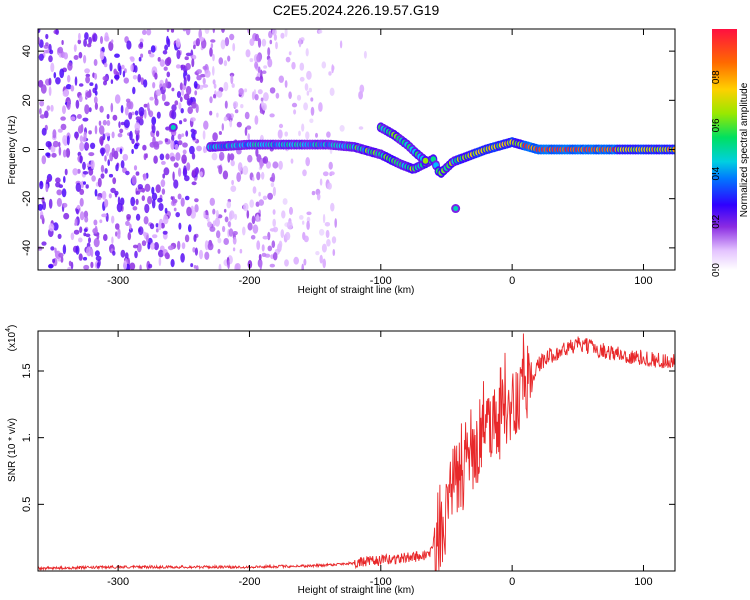  Describe the element at coordinates (249, 582) in the screenshot. I see `x-tick-label: -200` at that location.